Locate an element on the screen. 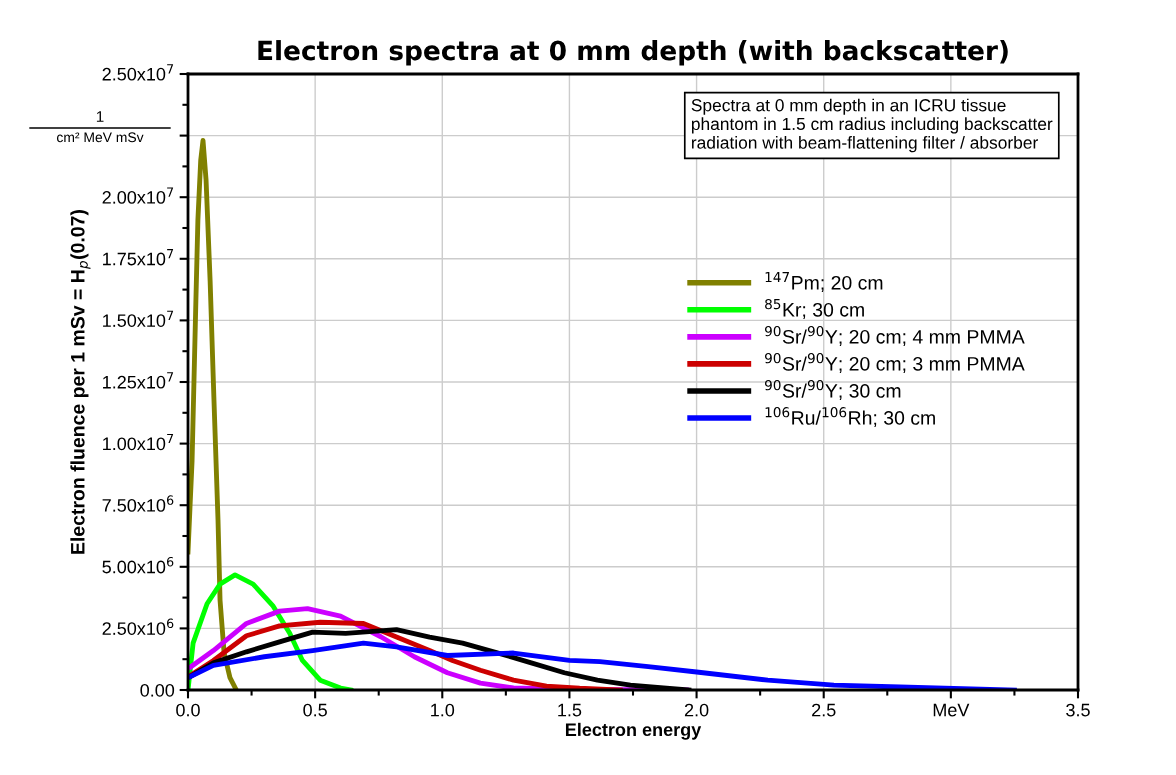 This screenshot has height=775, width=1176. y-tick-label: 0.00 is located at coordinates (157, 690).